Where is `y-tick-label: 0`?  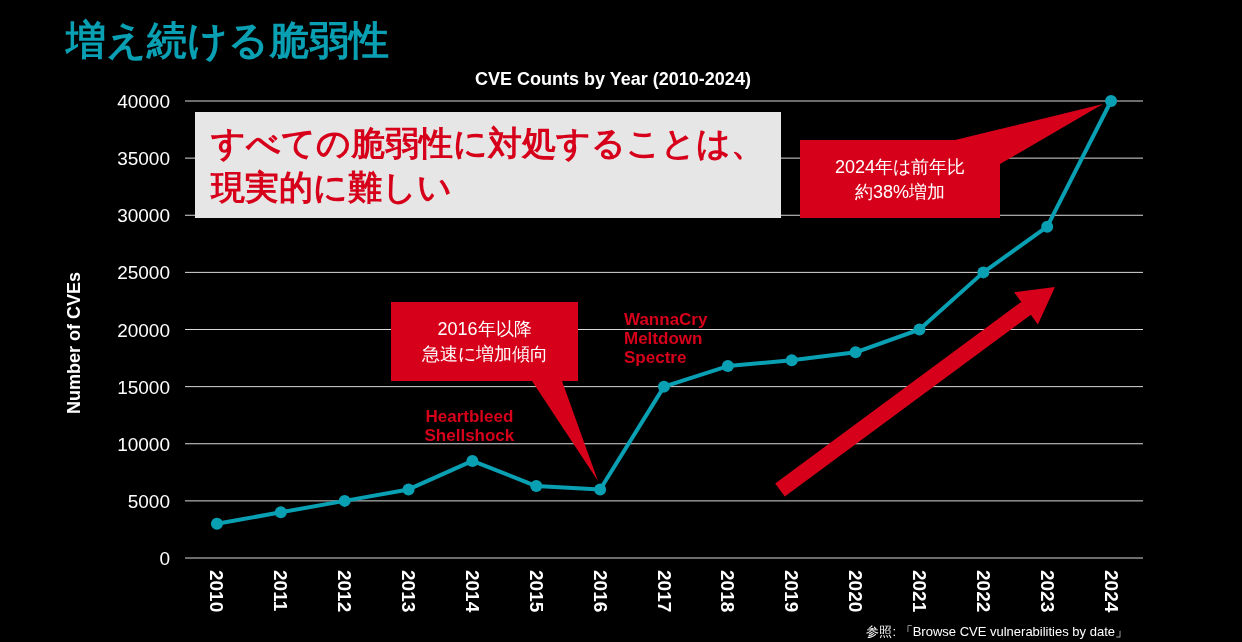 y-tick-label: 0 is located at coordinates (164, 558).